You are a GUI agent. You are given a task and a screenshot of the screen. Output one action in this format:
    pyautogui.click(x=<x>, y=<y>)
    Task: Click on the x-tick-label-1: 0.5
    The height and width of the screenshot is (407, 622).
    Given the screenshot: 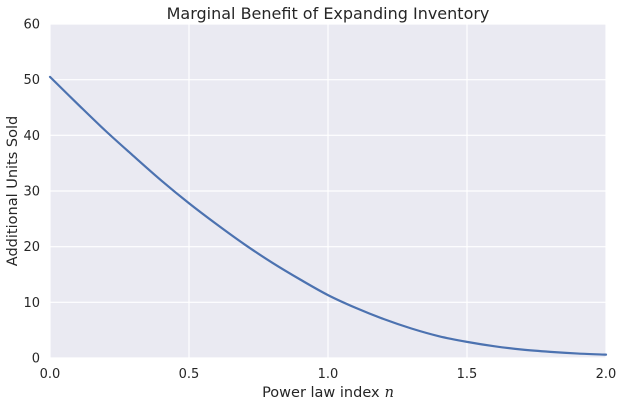 What is the action you would take?
    pyautogui.click(x=189, y=374)
    